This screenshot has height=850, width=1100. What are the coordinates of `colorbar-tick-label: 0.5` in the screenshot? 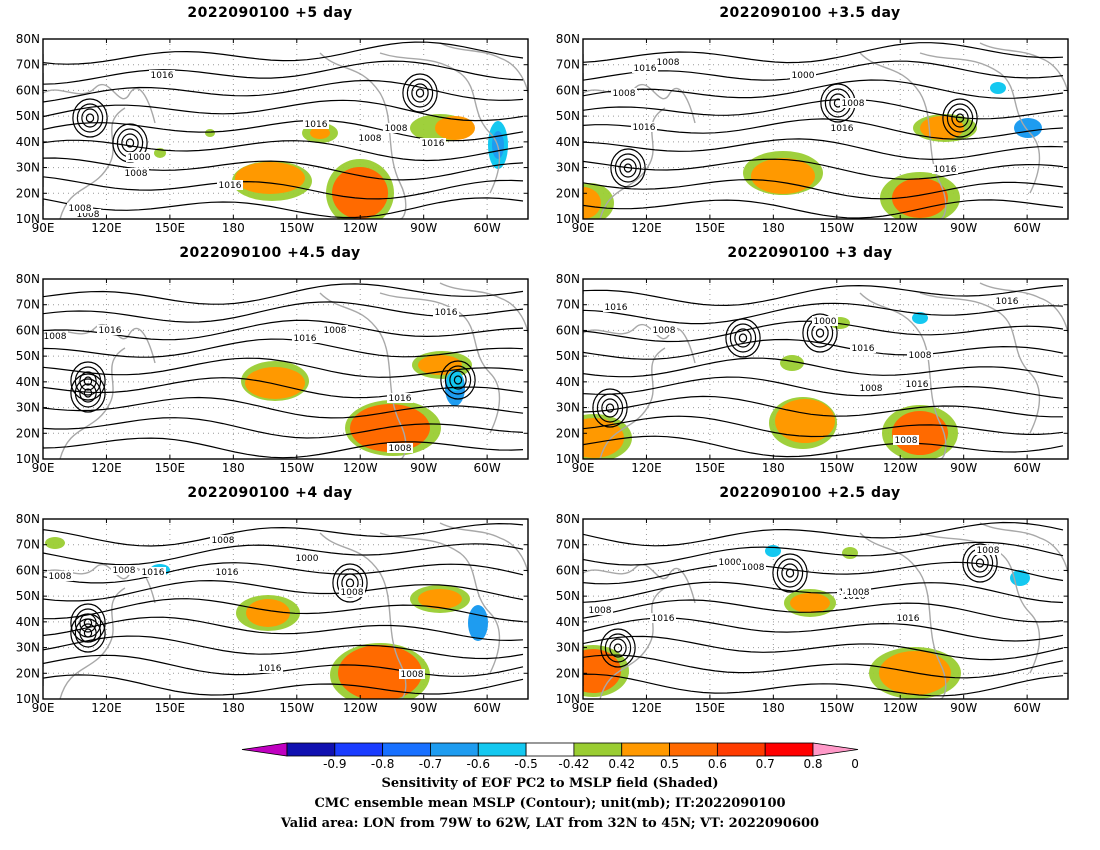 It's located at (669, 762).